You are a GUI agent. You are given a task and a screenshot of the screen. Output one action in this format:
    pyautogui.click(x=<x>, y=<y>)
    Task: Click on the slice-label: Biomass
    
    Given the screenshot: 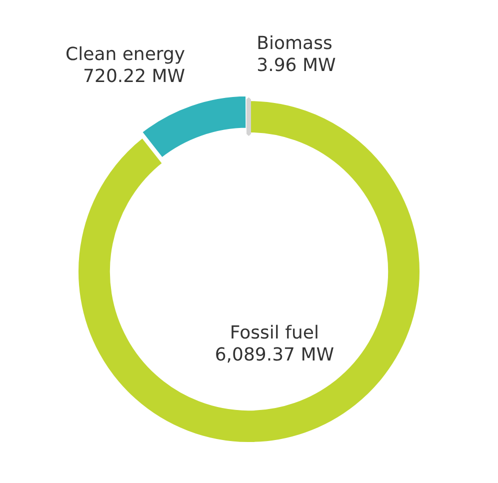 What is the action you would take?
    pyautogui.click(x=294, y=43)
    